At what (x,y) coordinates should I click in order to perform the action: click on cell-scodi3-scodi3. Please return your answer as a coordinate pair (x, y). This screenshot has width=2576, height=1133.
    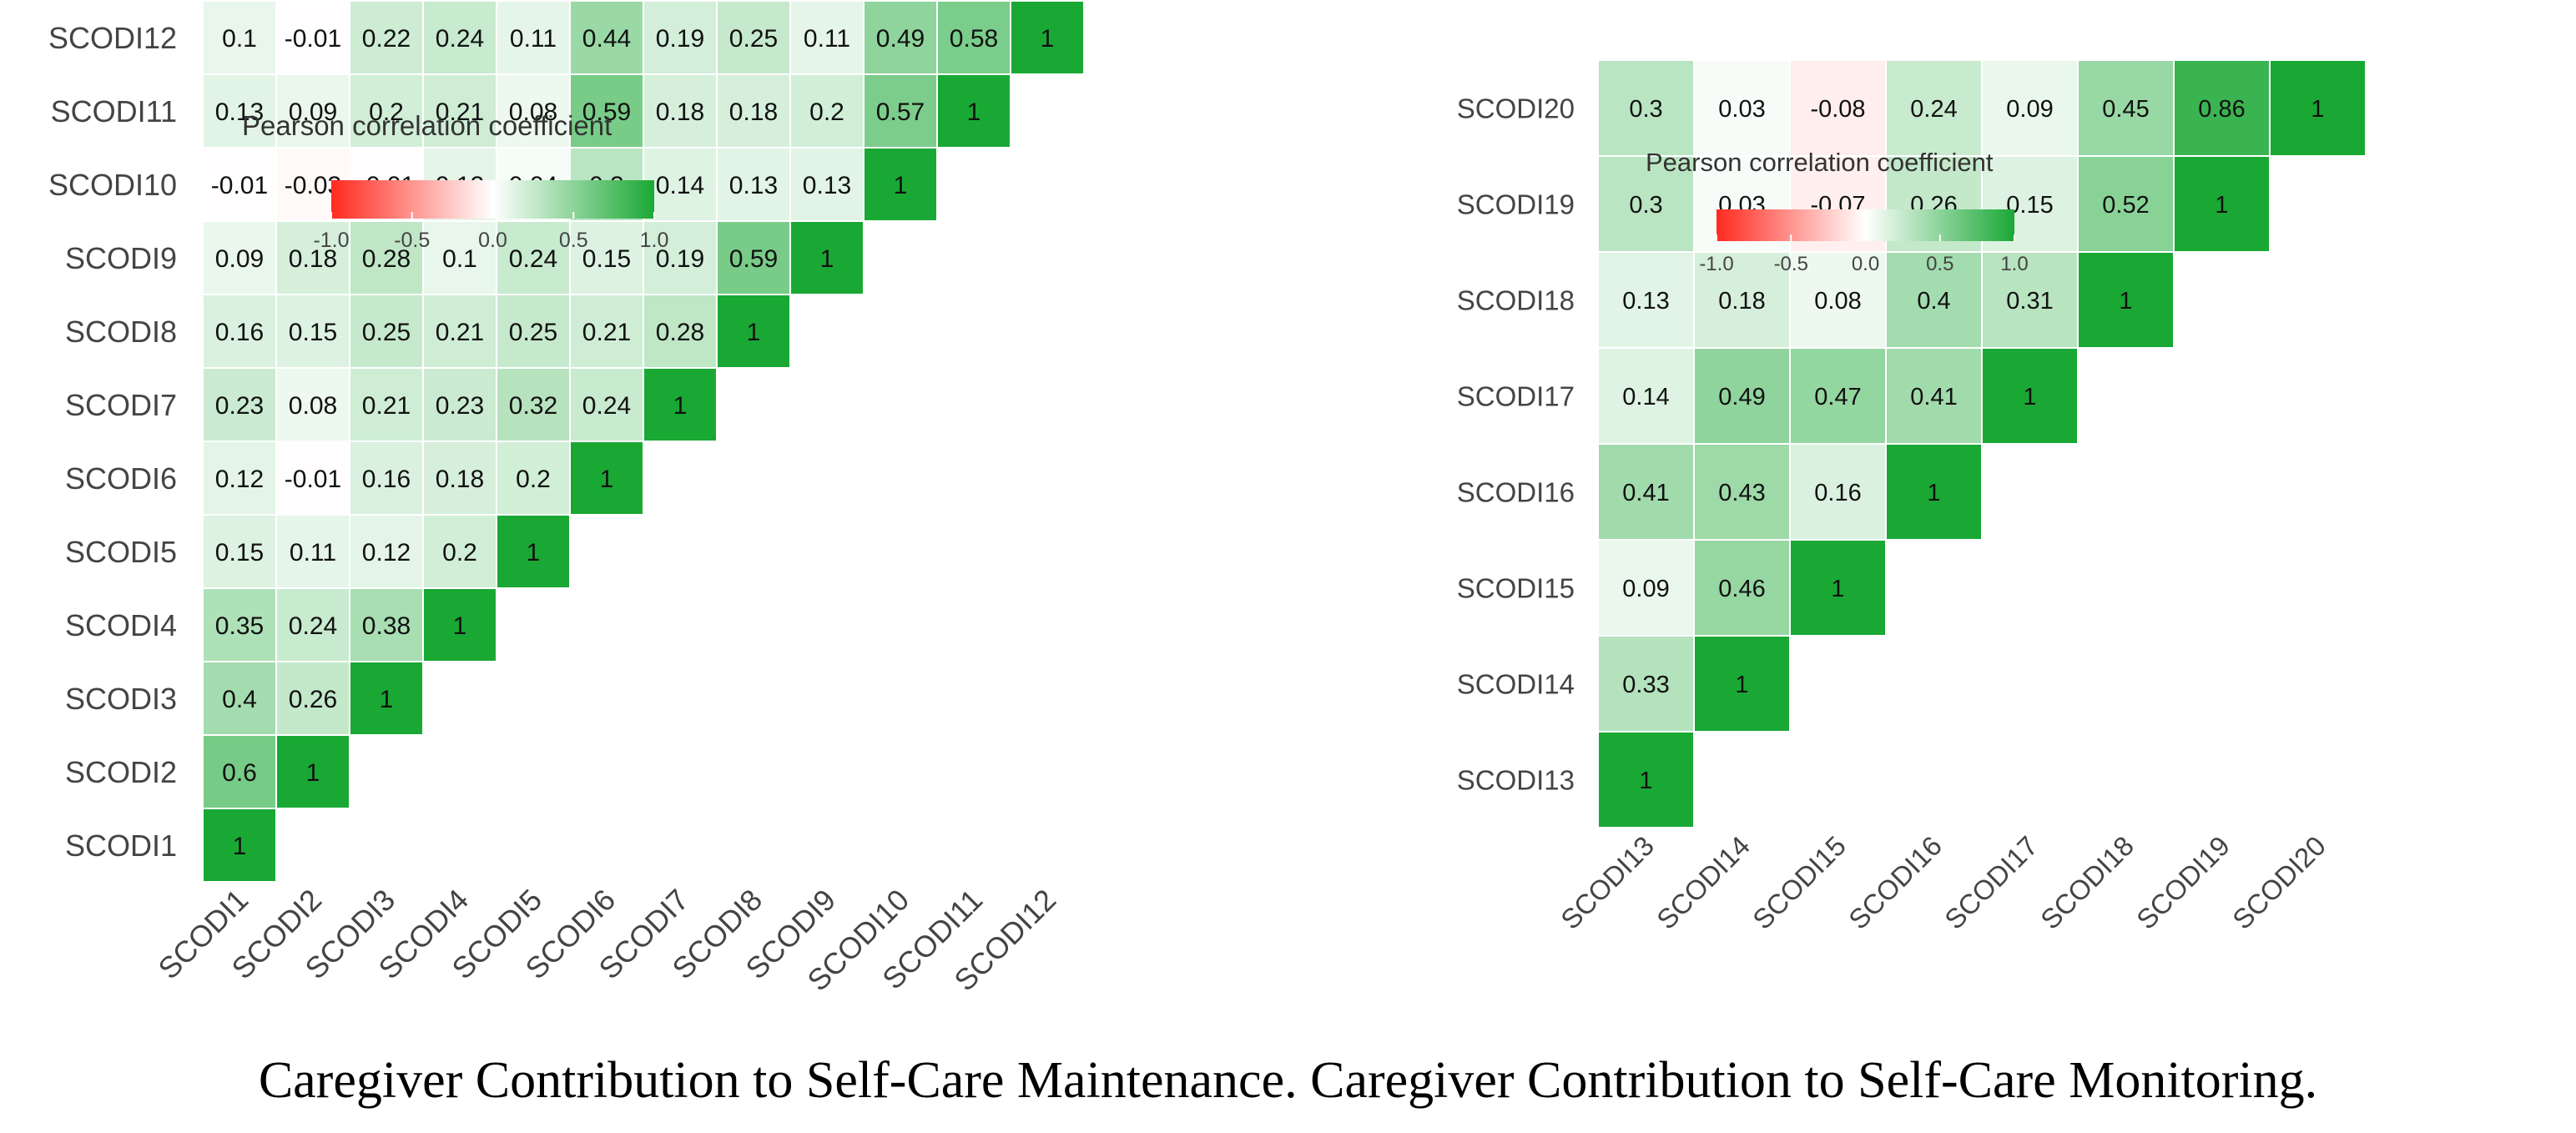
    Looking at the image, I should click on (386, 698).